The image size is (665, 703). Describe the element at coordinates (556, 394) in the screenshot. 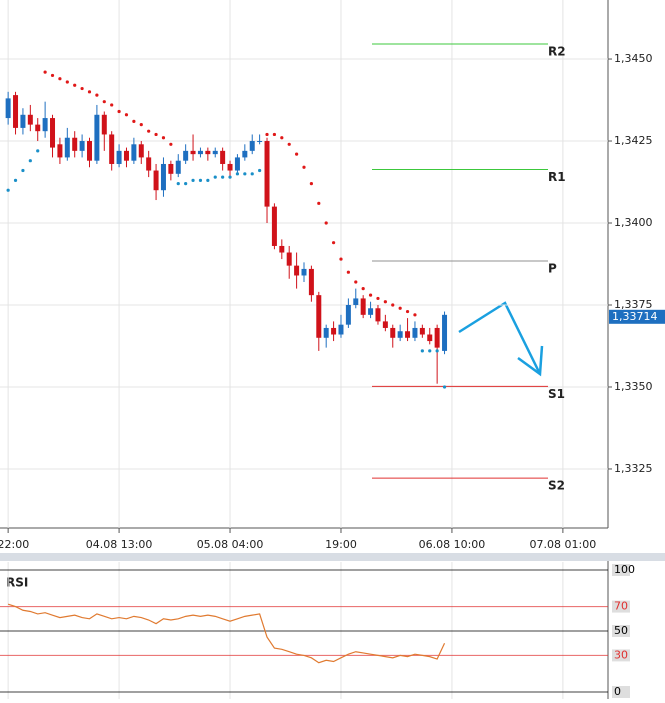

I see `pivot-label: S1` at that location.